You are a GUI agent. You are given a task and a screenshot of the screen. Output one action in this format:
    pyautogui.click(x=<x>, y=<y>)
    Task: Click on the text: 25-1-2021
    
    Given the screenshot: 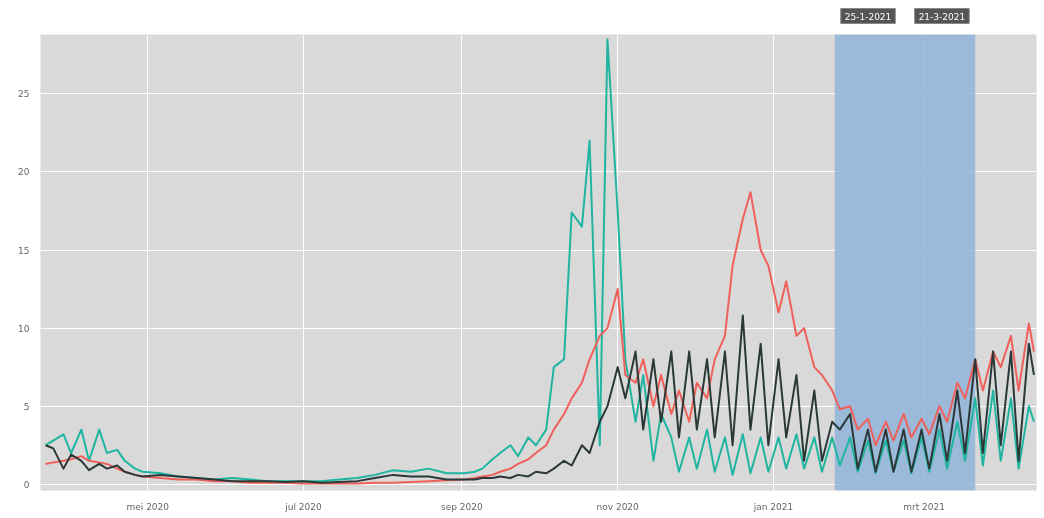 What is the action you would take?
    pyautogui.click(x=868, y=16)
    